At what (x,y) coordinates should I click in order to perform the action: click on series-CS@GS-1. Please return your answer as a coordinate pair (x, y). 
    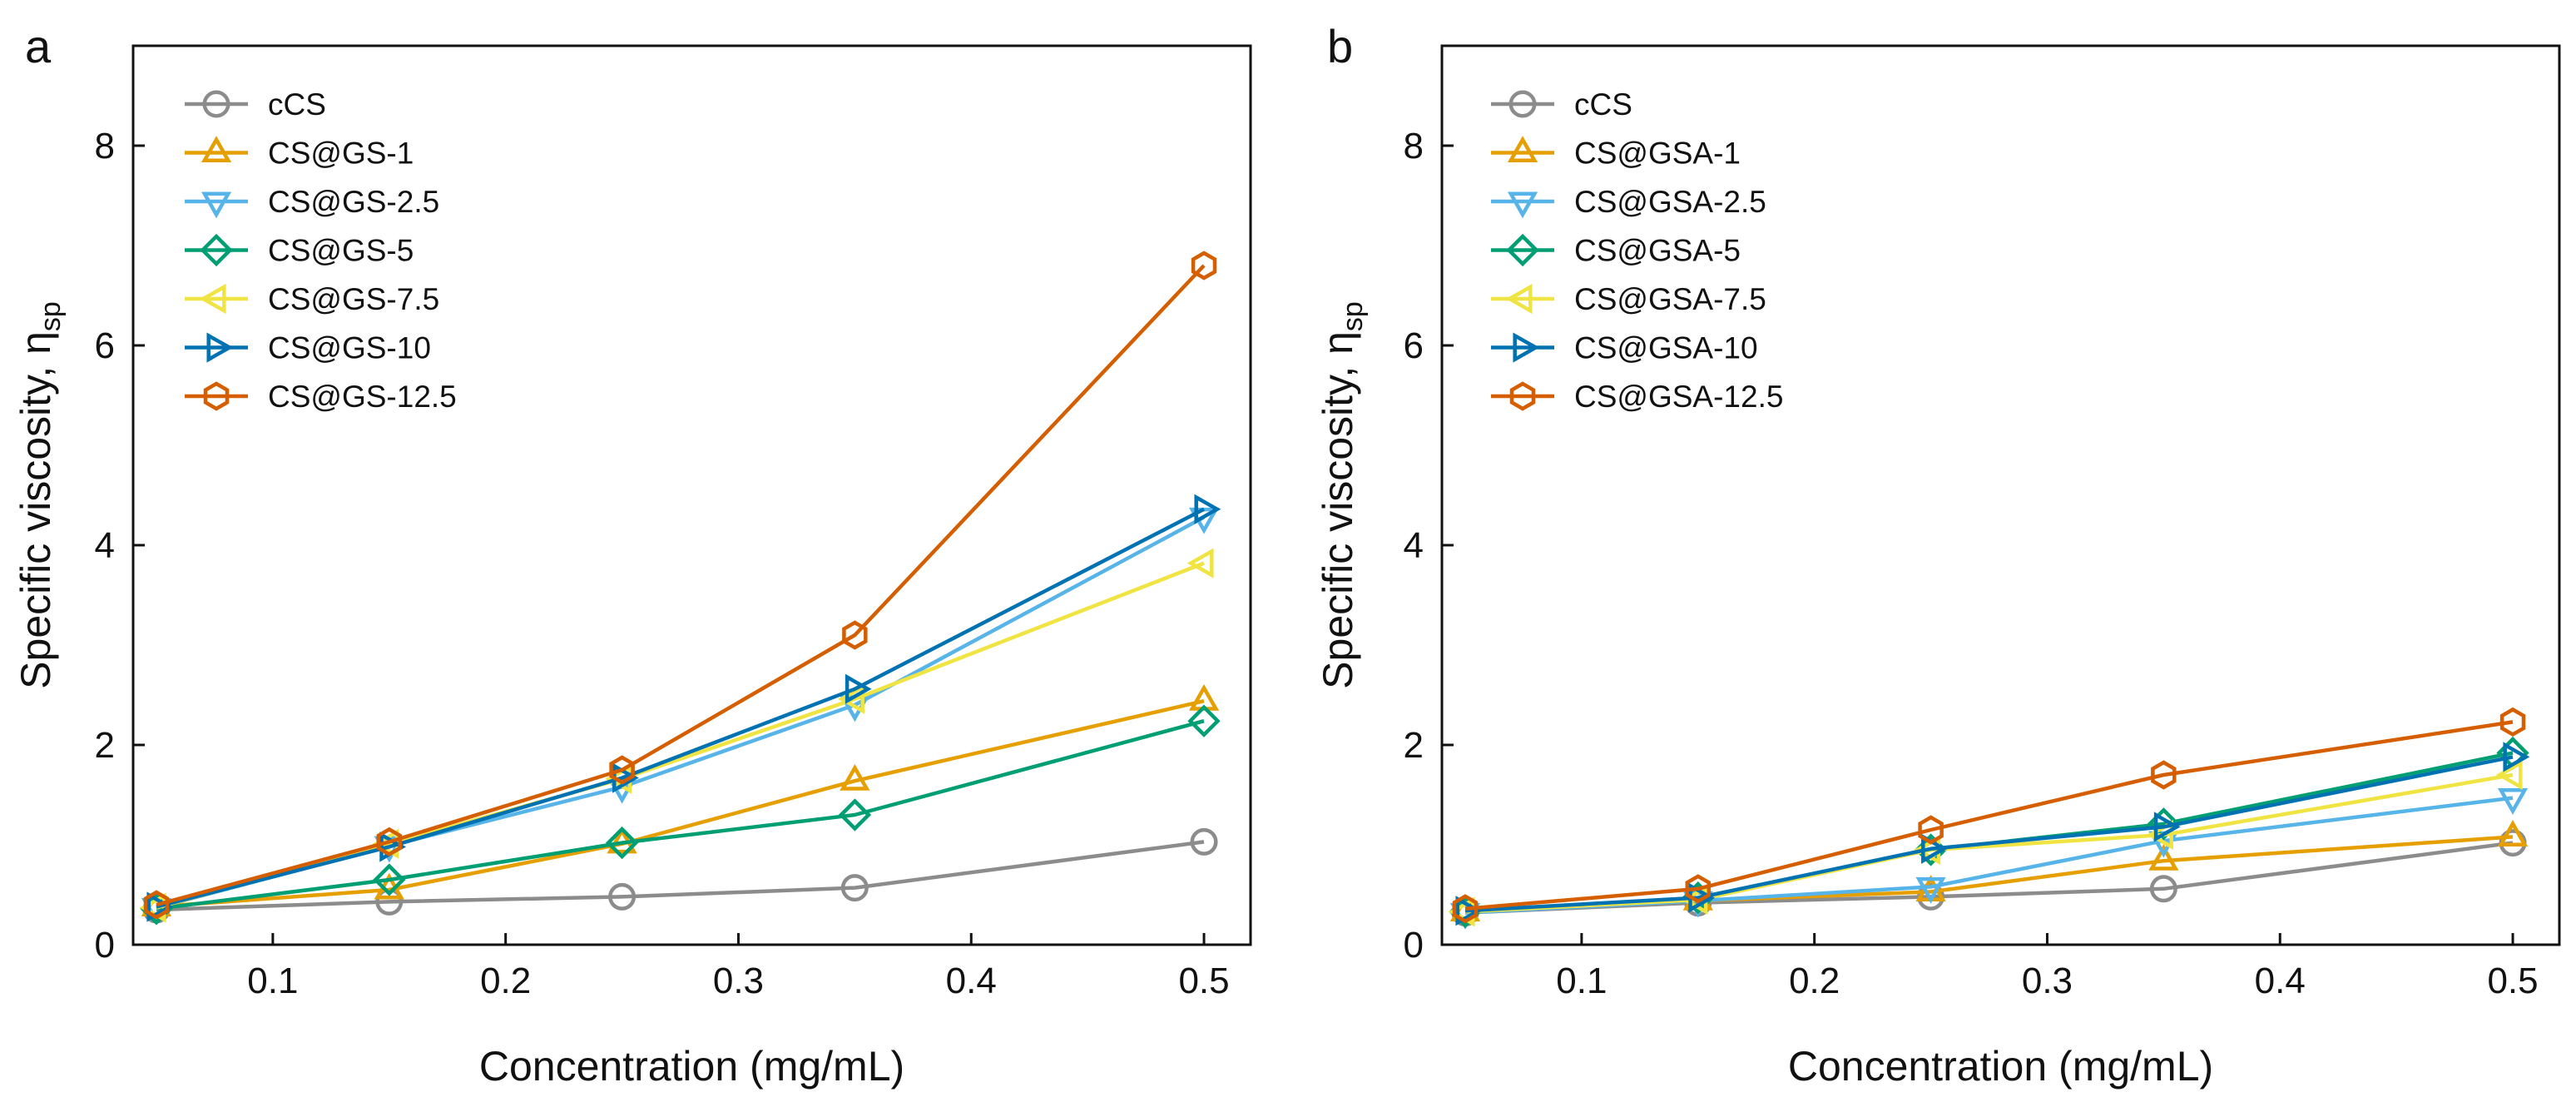
    Looking at the image, I should click on (680, 799).